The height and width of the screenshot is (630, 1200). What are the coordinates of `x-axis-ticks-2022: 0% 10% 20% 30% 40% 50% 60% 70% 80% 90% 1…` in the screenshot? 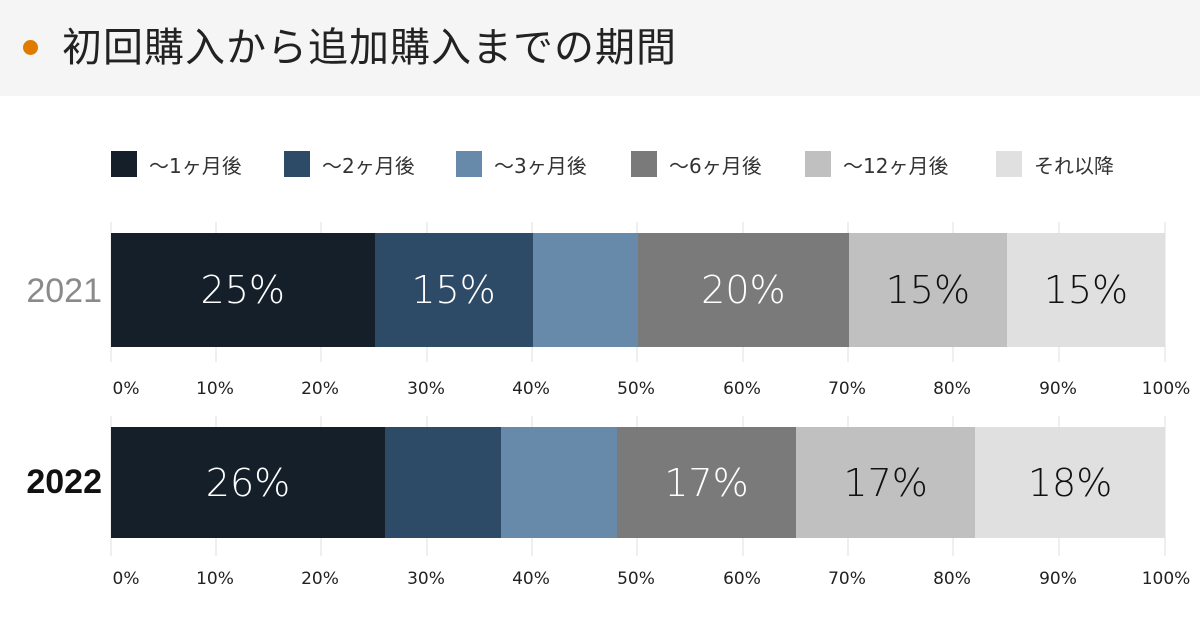 It's located at (600, 581).